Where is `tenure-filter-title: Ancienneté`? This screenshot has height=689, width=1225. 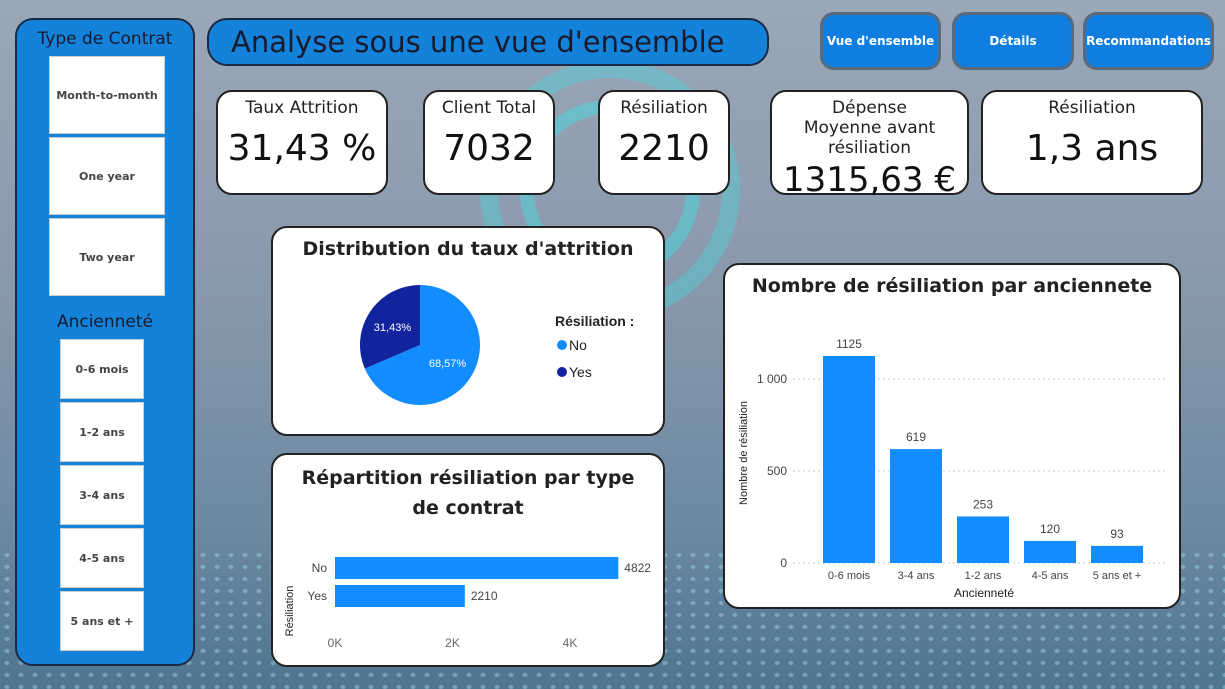 tenure-filter-title: Ancienneté is located at coordinates (105, 322).